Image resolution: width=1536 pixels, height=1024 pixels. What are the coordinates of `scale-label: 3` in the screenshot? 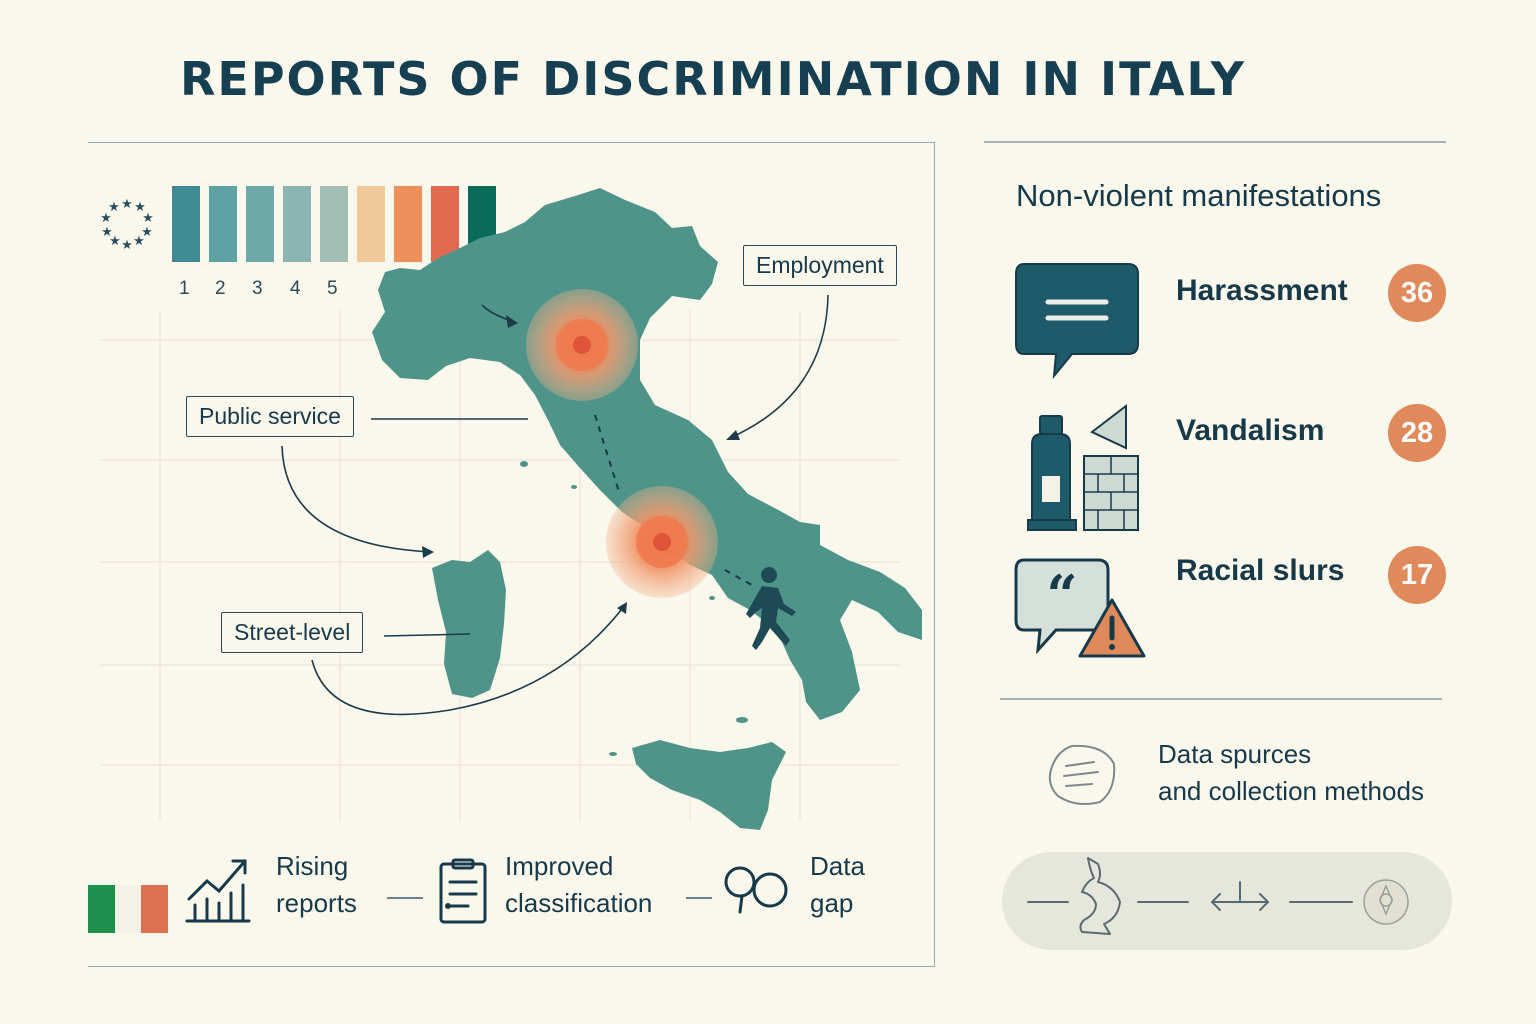 It's located at (257, 288).